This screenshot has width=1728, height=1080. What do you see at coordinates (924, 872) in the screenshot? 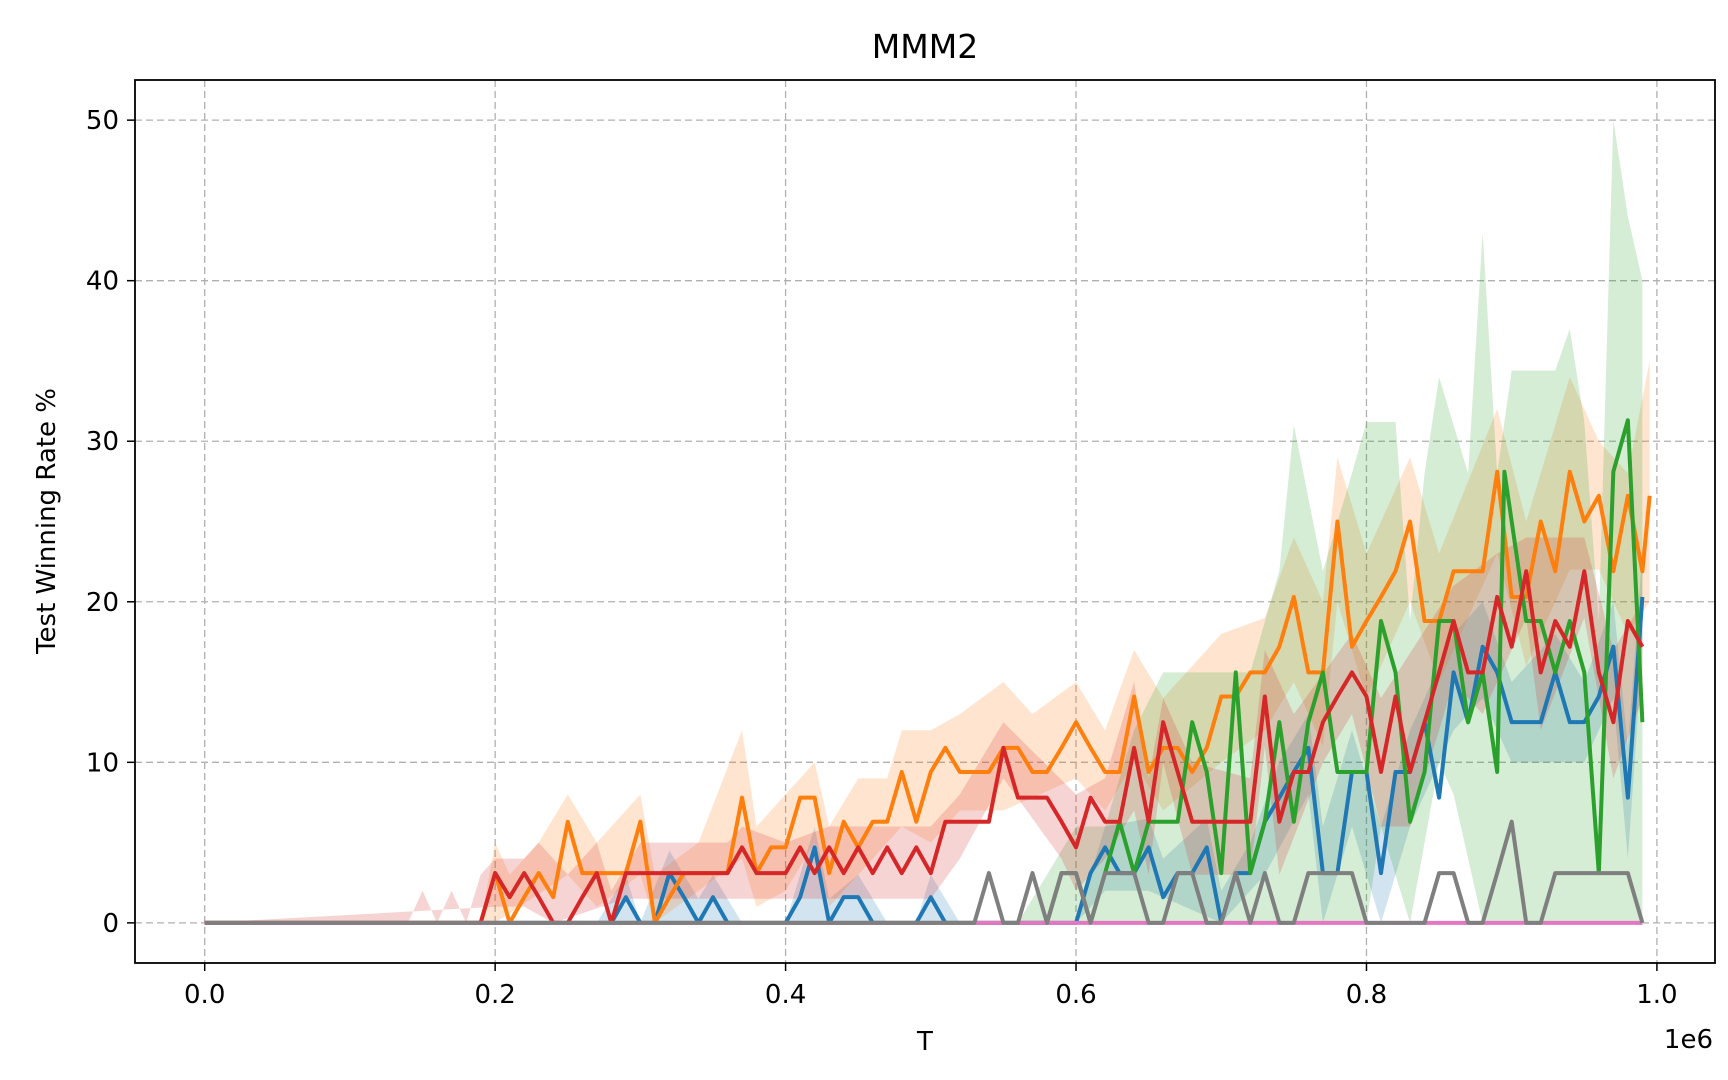
I see `series-5-line` at bounding box center [924, 872].